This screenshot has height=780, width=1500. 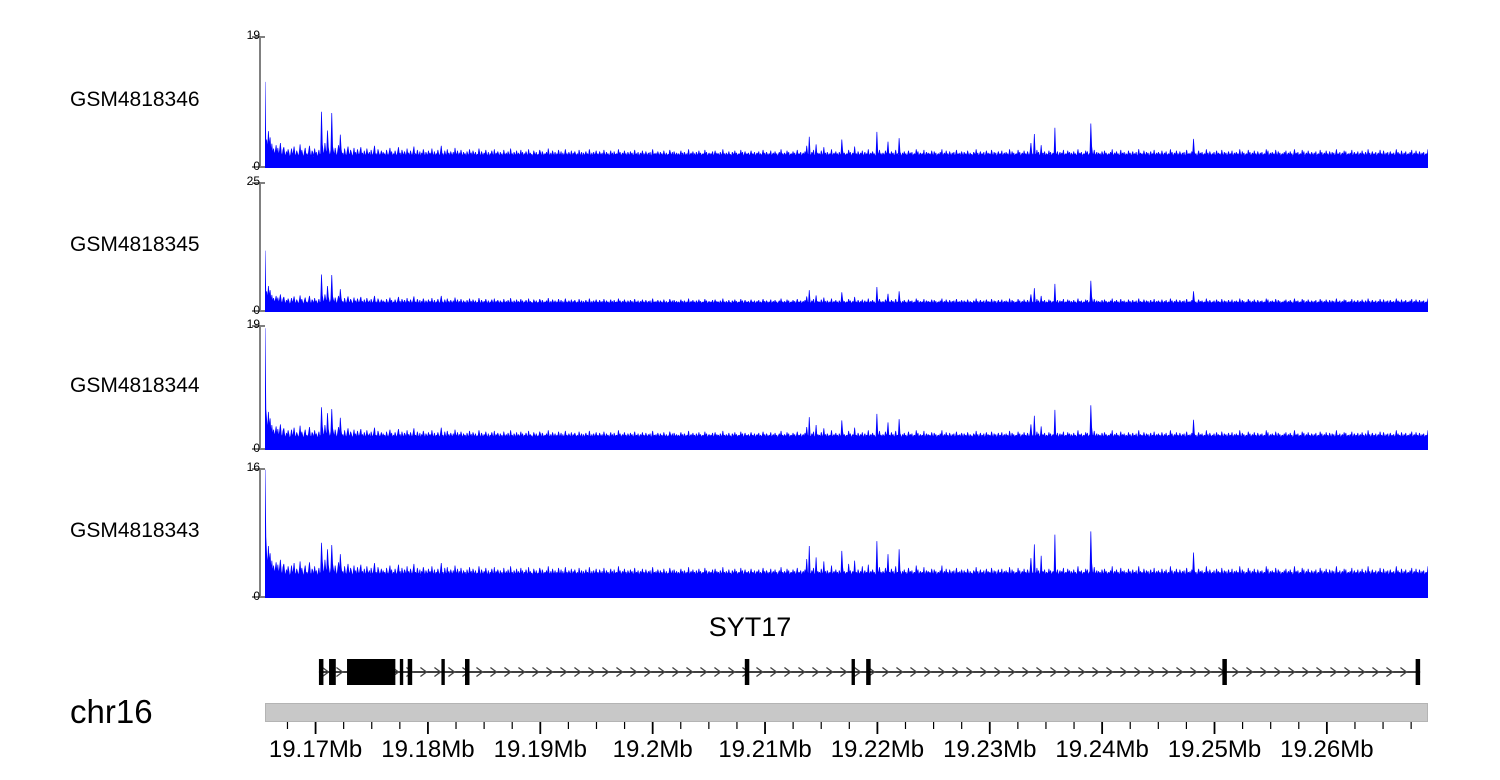 What do you see at coordinates (253, 467) in the screenshot?
I see `y-axis-max-label: 16` at bounding box center [253, 467].